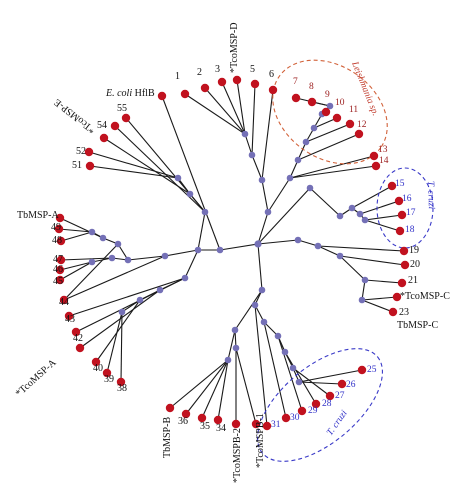  I want to click on internal-node-R, so click(258, 244).